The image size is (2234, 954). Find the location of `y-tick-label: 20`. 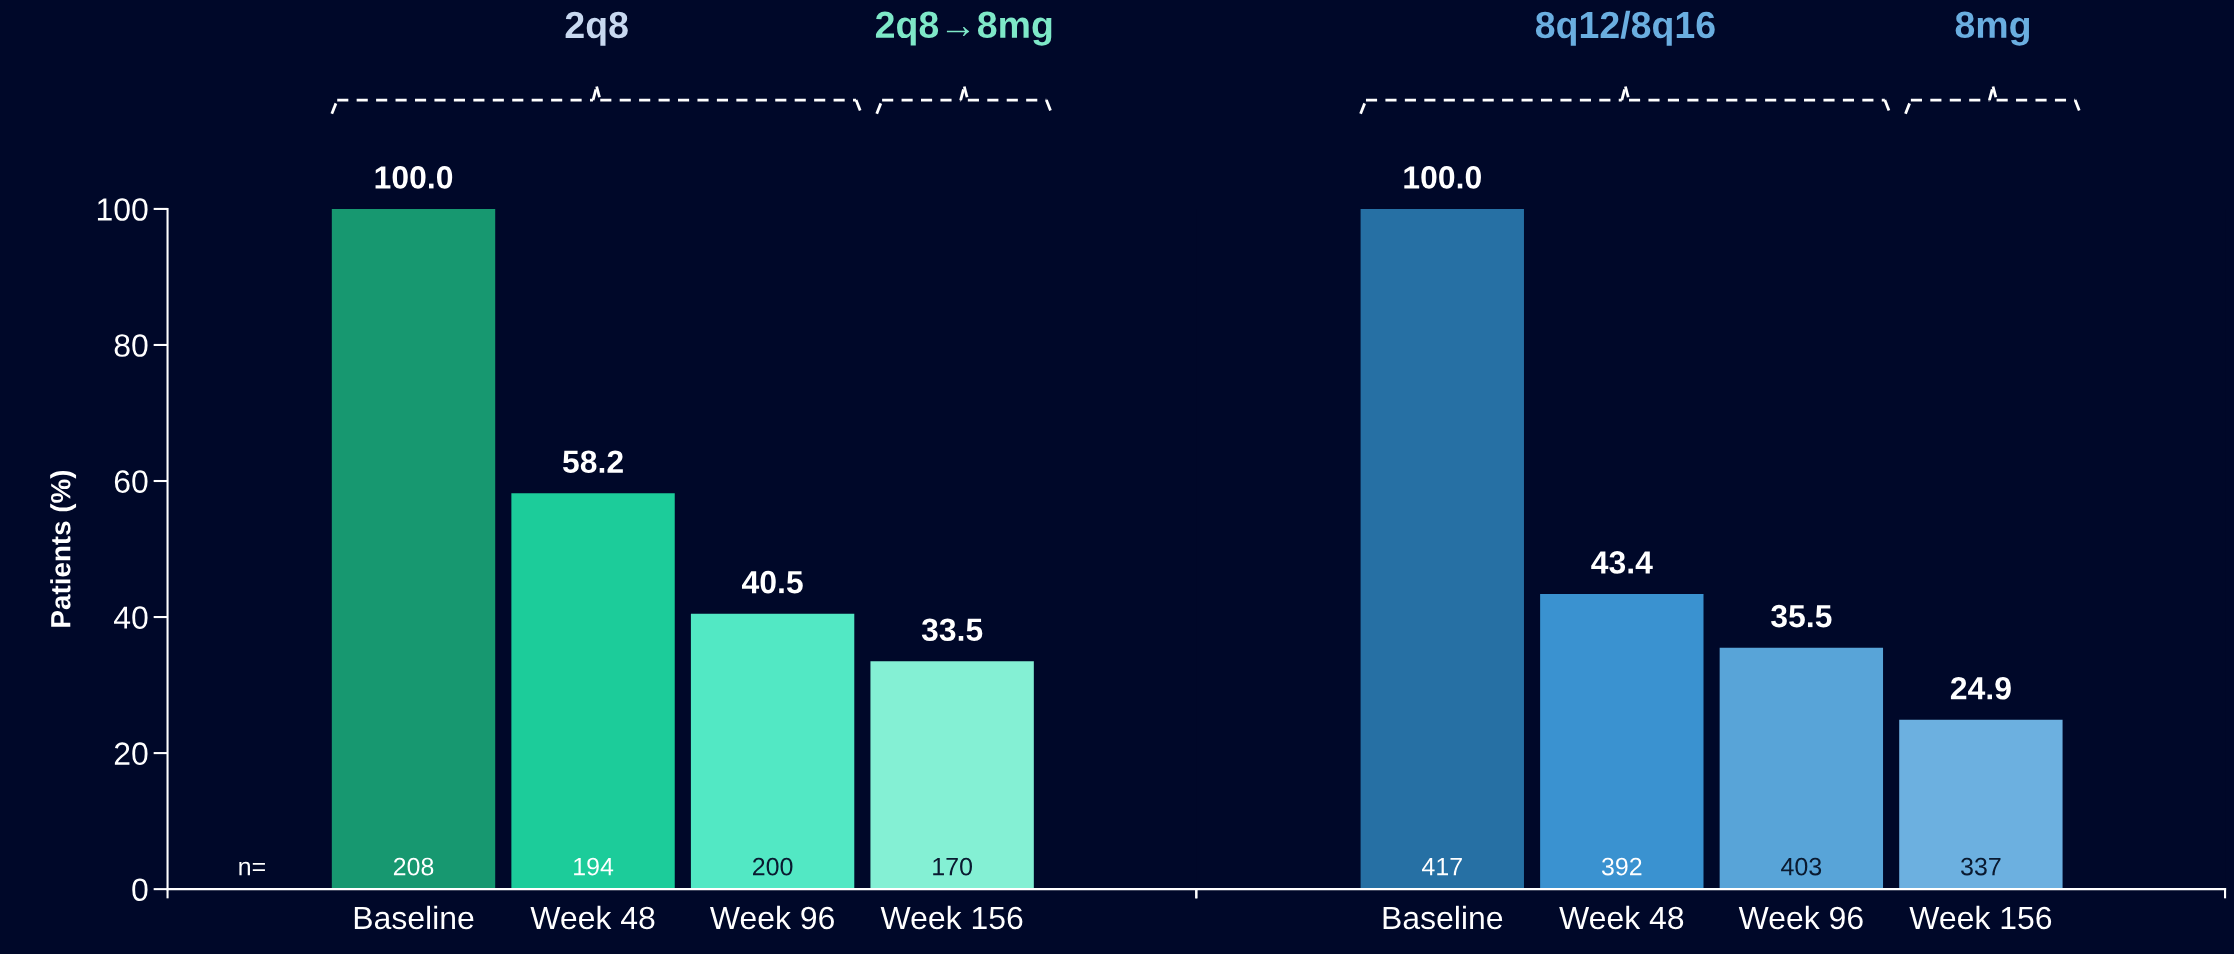

y-tick-label: 20 is located at coordinates (131, 753).